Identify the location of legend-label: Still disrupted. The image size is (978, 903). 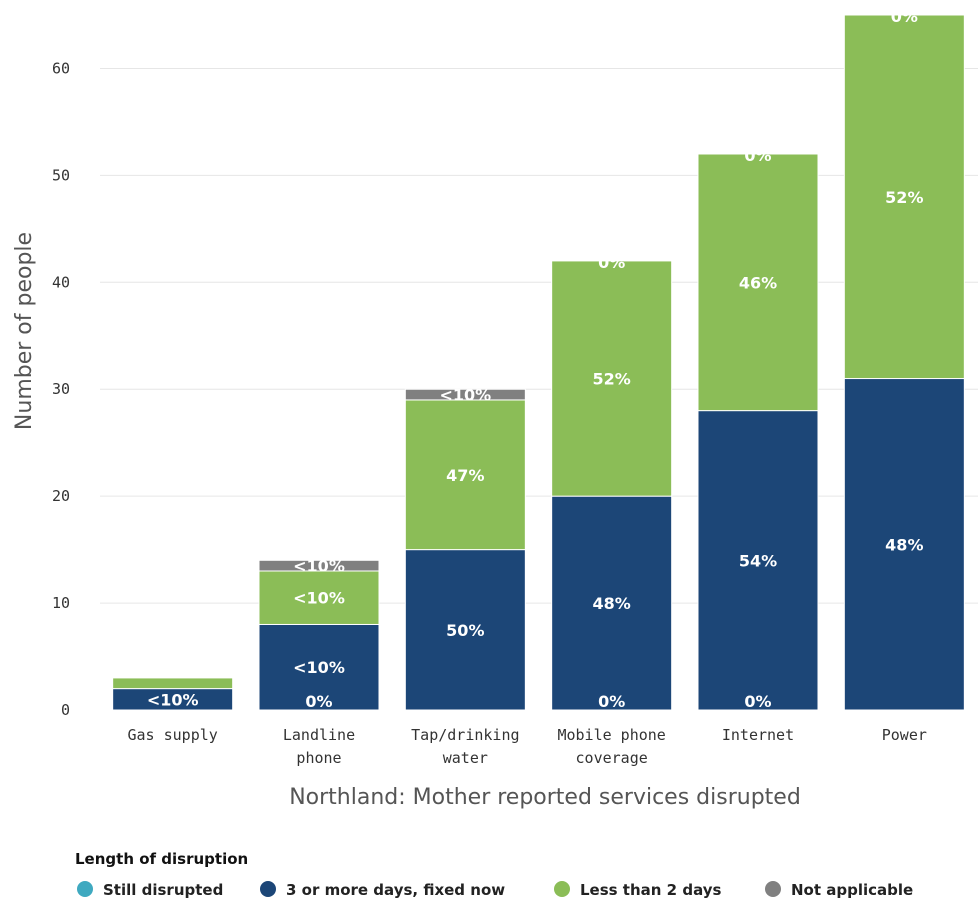
(163, 890).